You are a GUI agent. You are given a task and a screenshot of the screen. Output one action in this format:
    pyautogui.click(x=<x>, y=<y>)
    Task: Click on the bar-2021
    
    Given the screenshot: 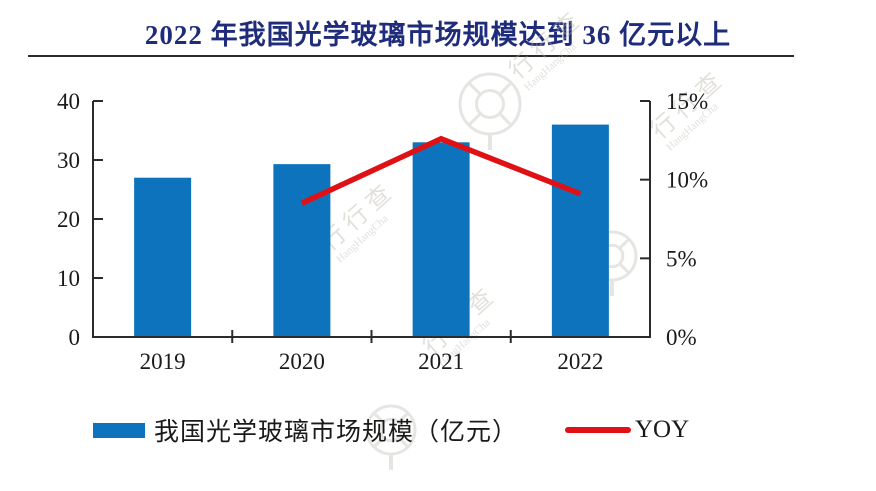 What is the action you would take?
    pyautogui.click(x=441, y=239)
    